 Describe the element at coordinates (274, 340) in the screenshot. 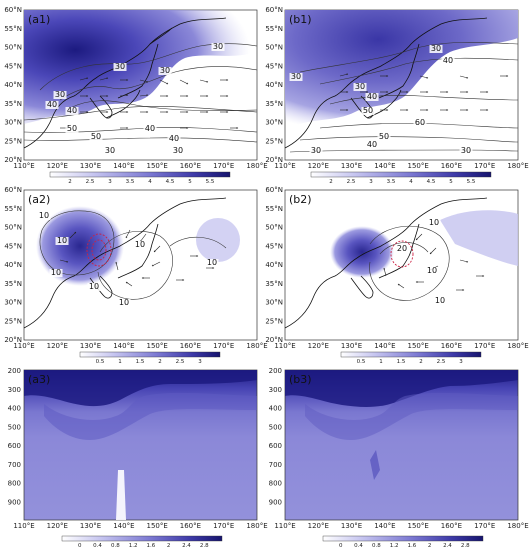

I see `panel-b2-ytick: 20°N` at that location.